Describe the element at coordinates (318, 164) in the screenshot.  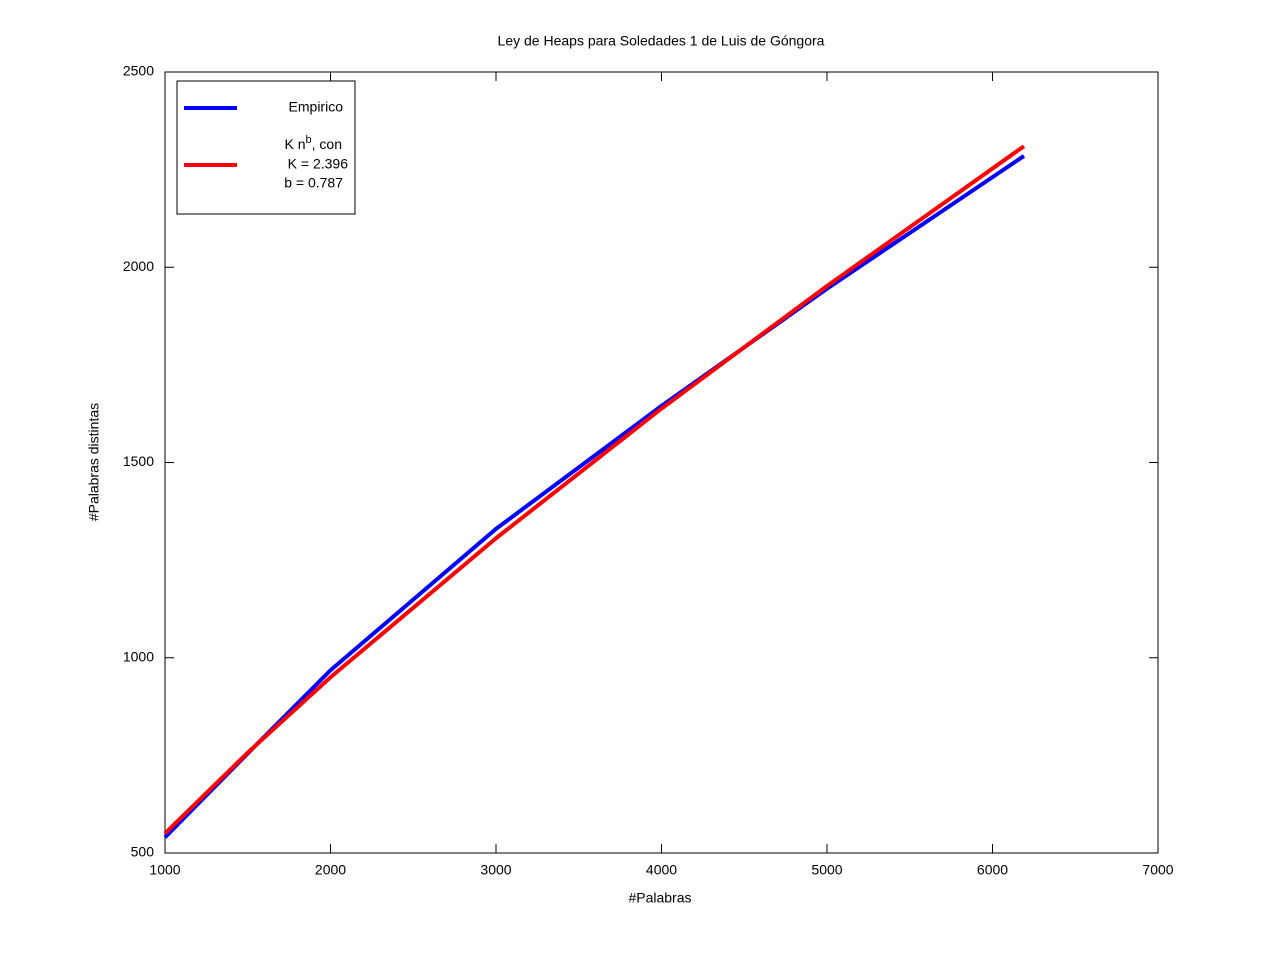
I see `legend-label-line: K = 2.396` at that location.